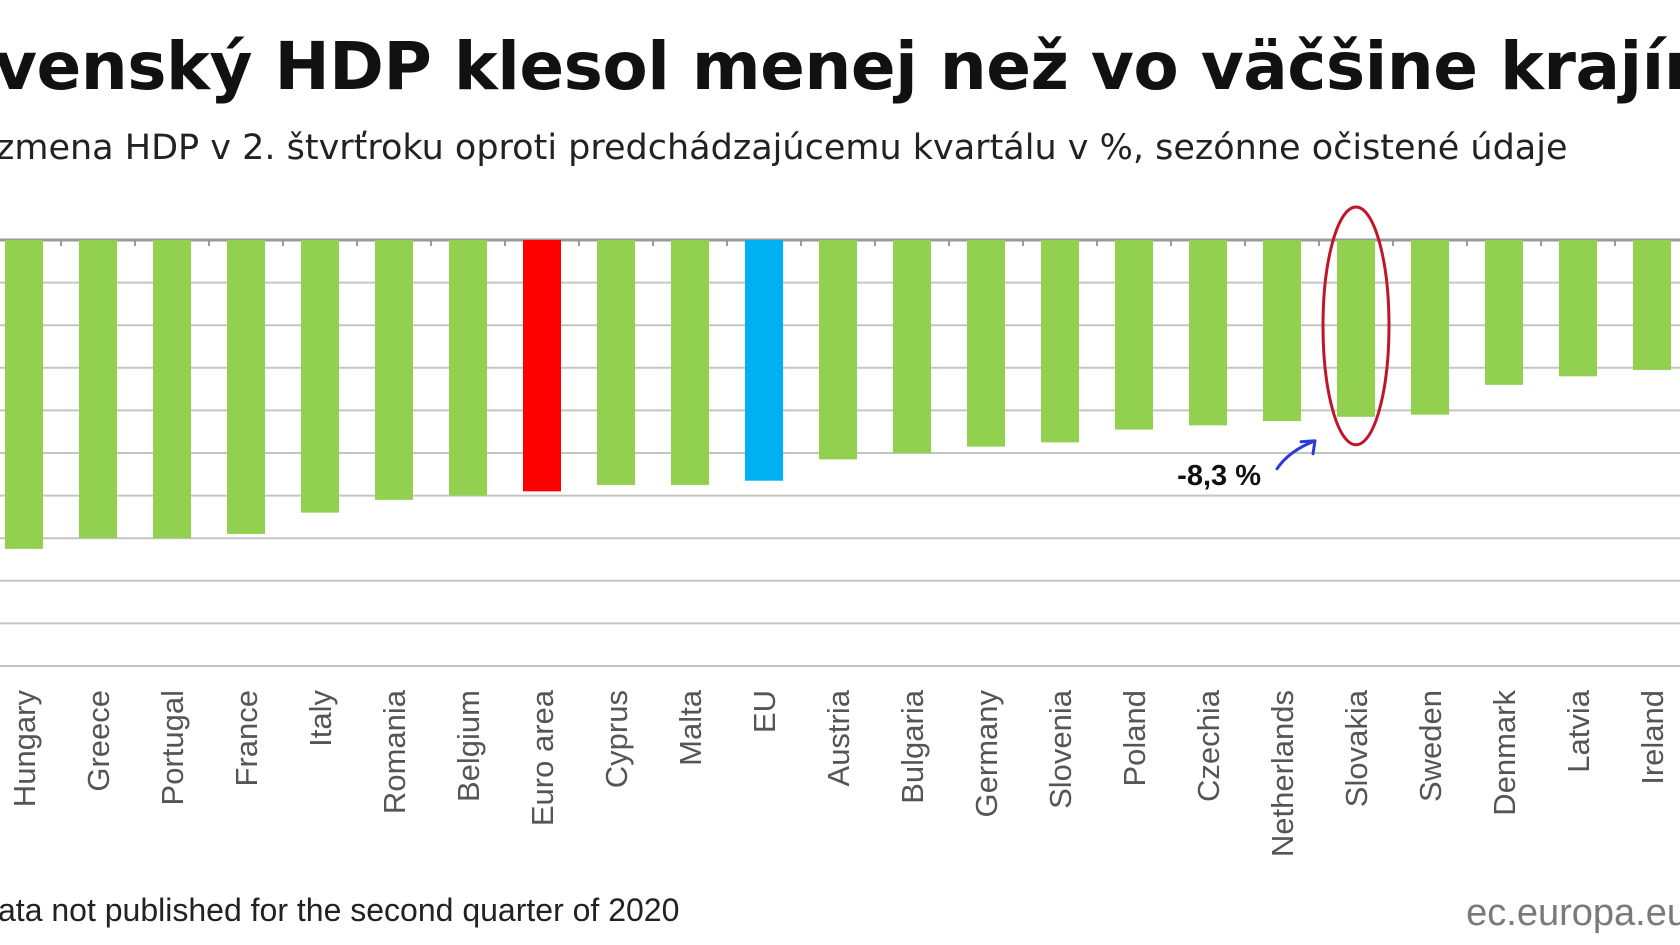 The width and height of the screenshot is (1680, 945). Describe the element at coordinates (98, 741) in the screenshot. I see `x-tick-label: Greece` at that location.